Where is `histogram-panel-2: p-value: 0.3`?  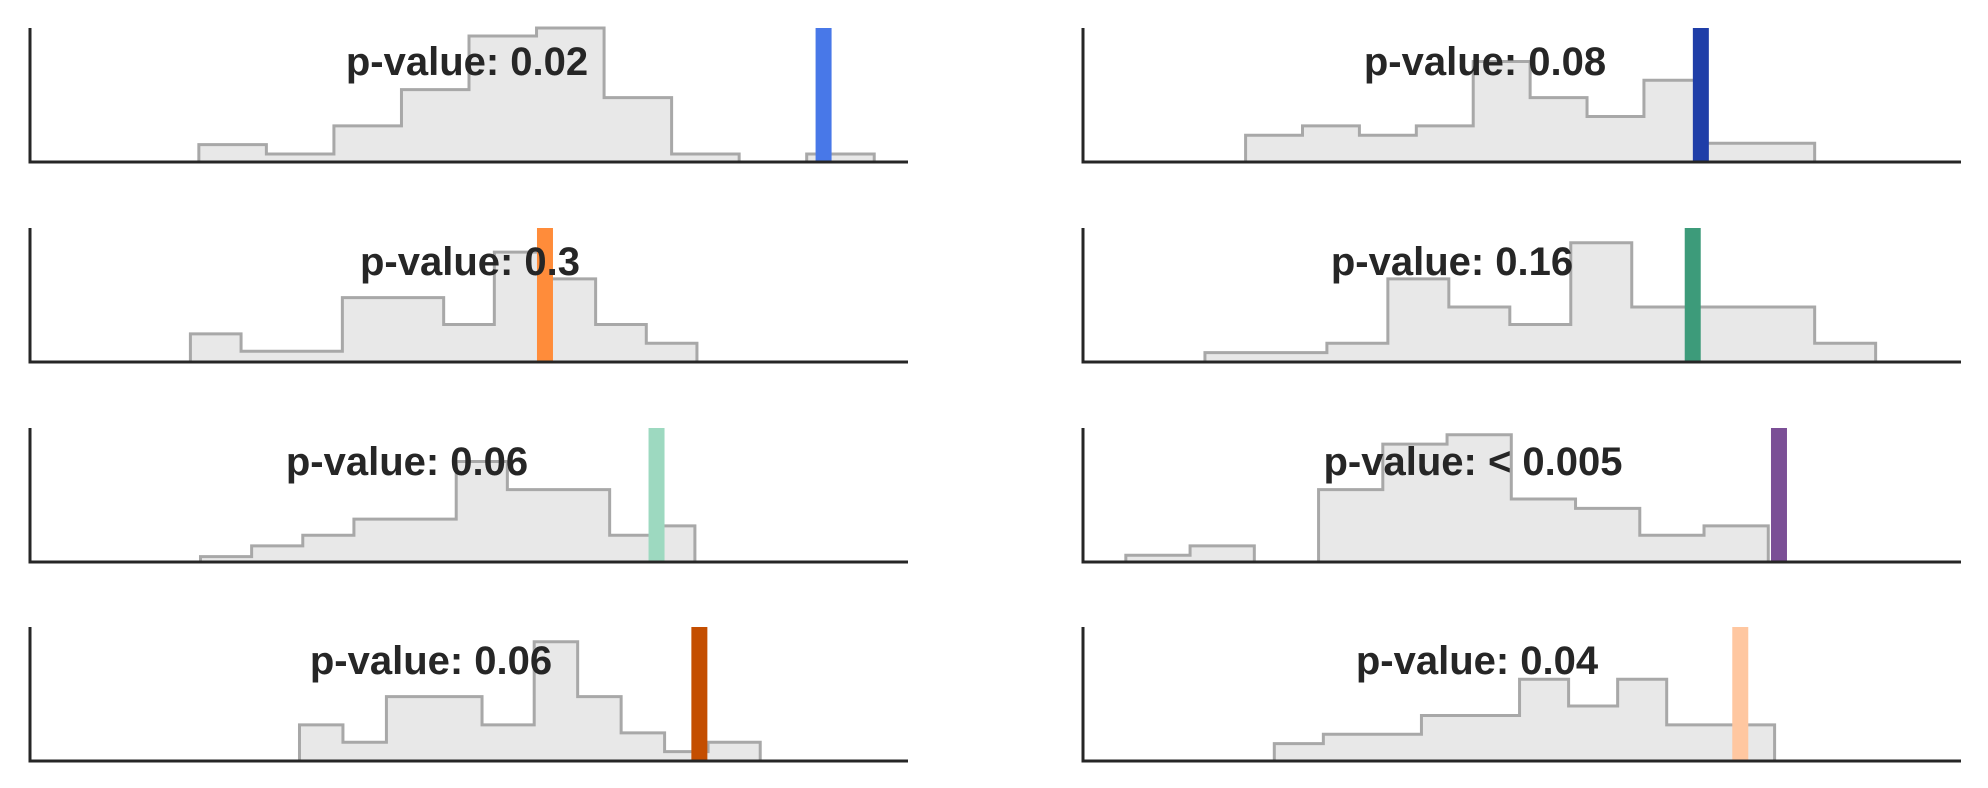 histogram-panel-2: p-value: 0.3 is located at coordinates (468, 296).